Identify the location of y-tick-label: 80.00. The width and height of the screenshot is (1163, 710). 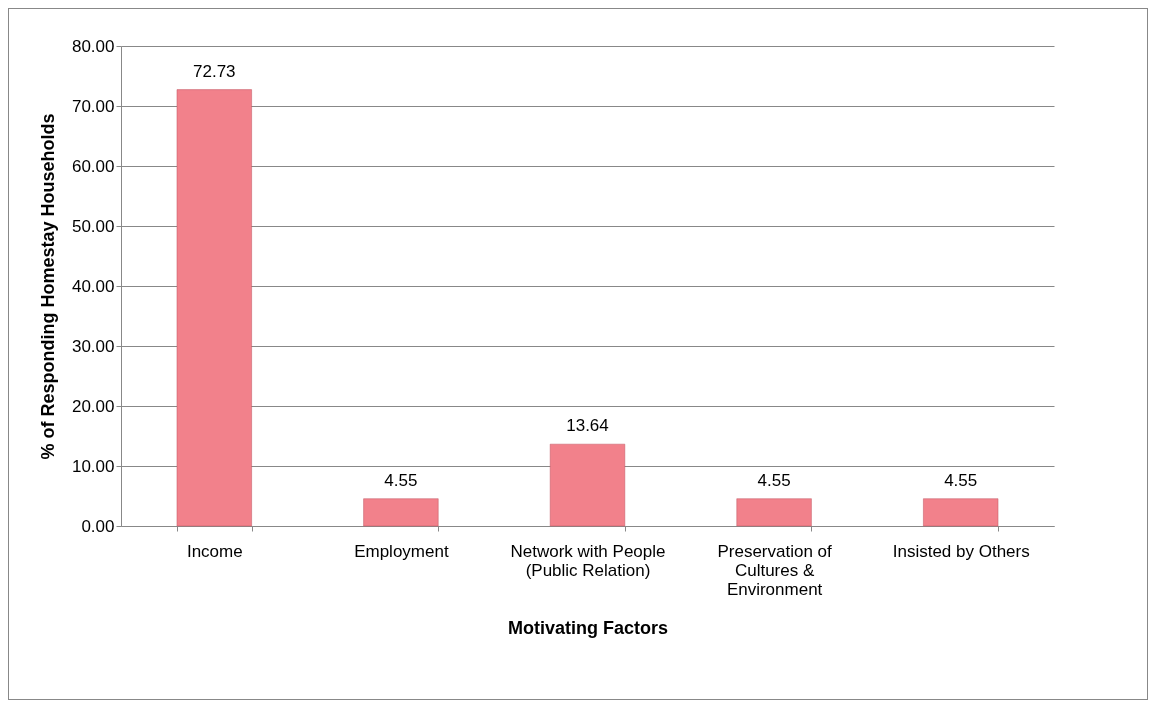
(93, 46).